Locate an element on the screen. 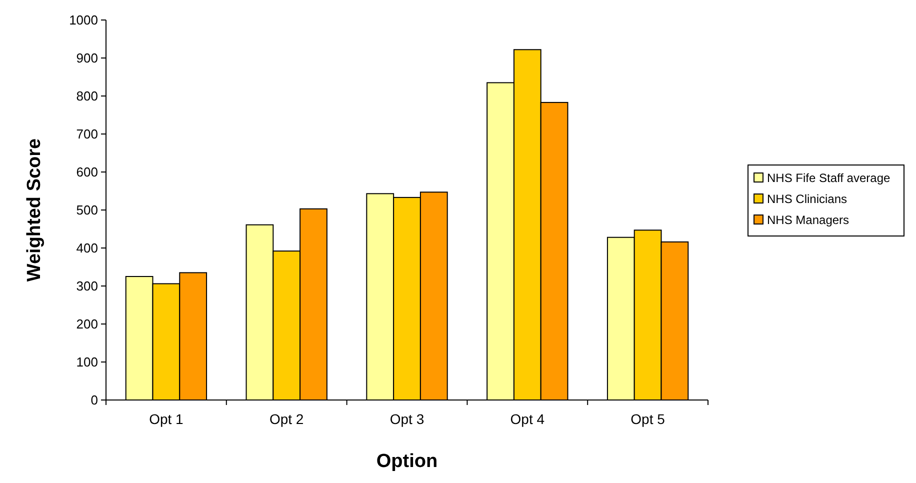 The image size is (916, 483). x-tick-label: Opt 2 is located at coordinates (286, 419).